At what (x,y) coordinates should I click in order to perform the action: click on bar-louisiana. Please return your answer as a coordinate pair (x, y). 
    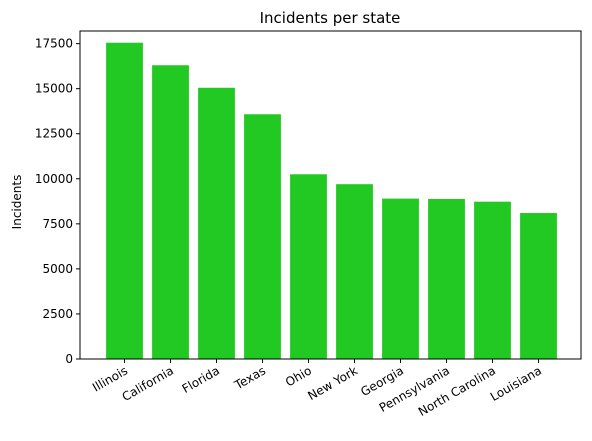
    Looking at the image, I should click on (538, 286).